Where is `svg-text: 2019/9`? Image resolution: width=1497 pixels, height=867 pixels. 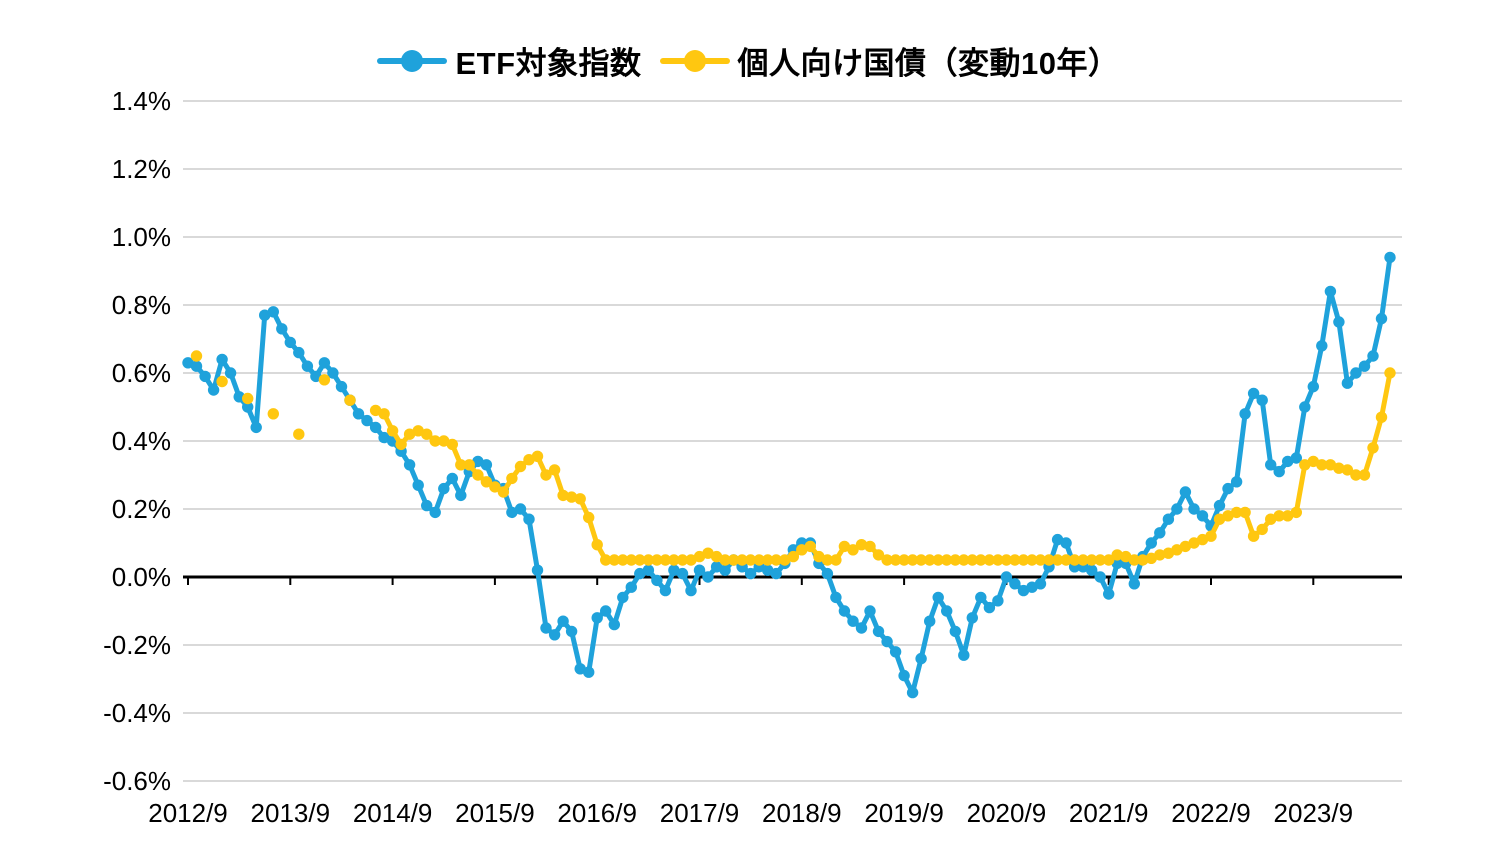
svg-text: 2019/9 is located at coordinates (904, 813).